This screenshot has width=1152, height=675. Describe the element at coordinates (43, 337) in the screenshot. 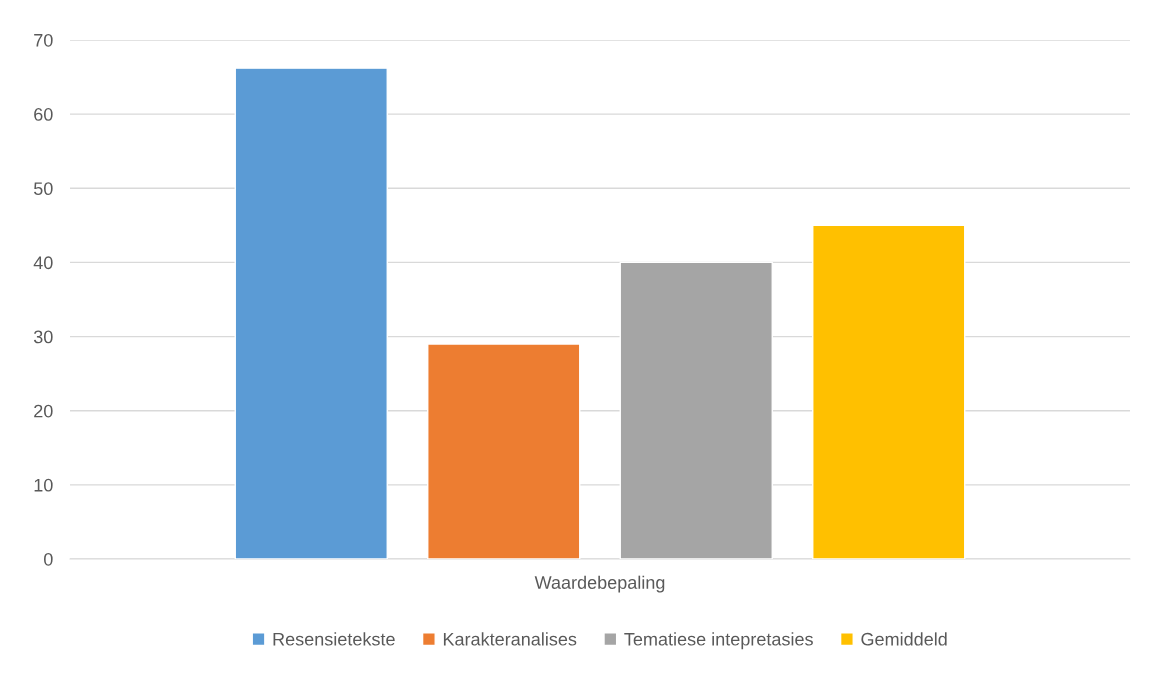

I see `y-tick-label: 30` at that location.